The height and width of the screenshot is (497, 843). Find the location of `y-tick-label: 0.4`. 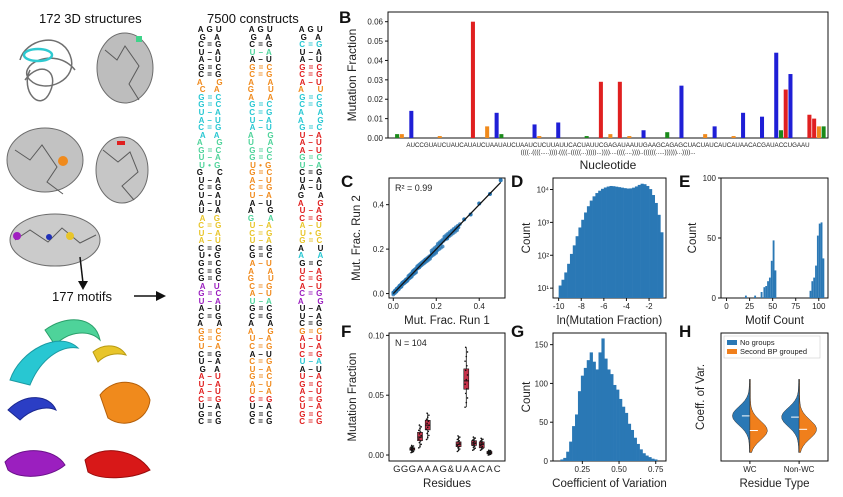

y-tick-label: 0.4 is located at coordinates (379, 205).